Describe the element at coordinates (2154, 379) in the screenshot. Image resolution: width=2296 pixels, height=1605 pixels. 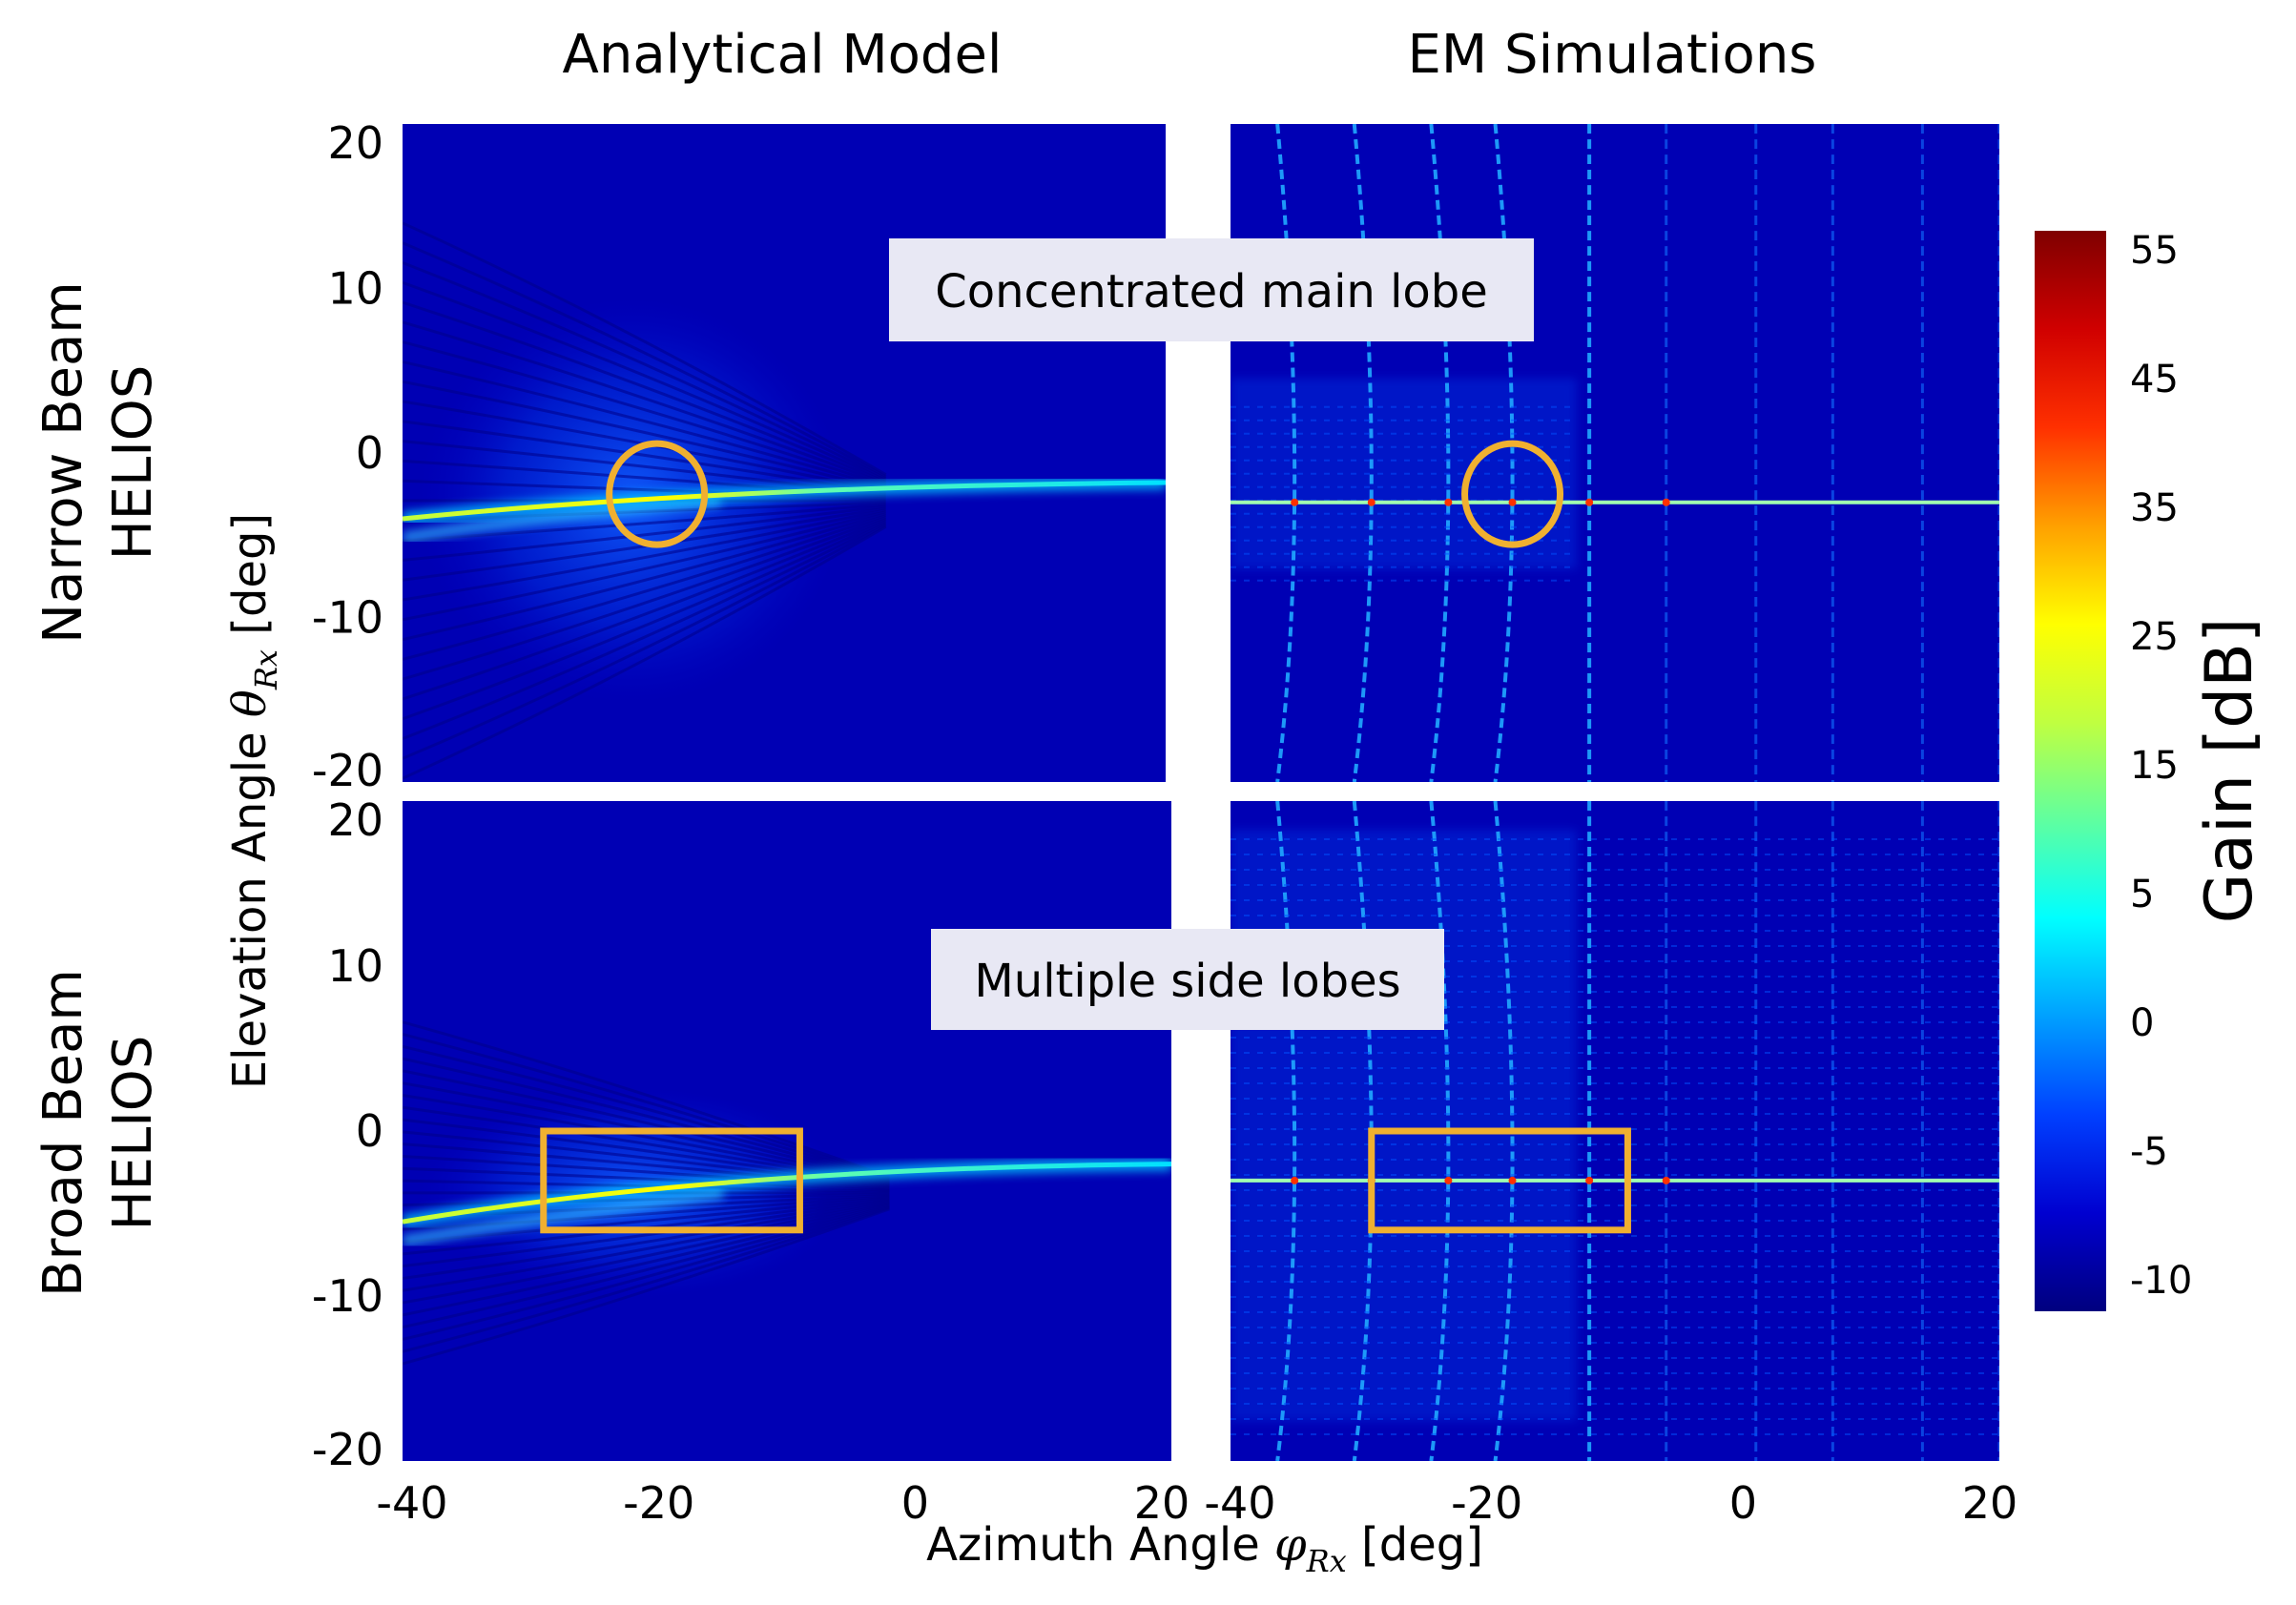
I see `colorbar-tick: 45` at that location.